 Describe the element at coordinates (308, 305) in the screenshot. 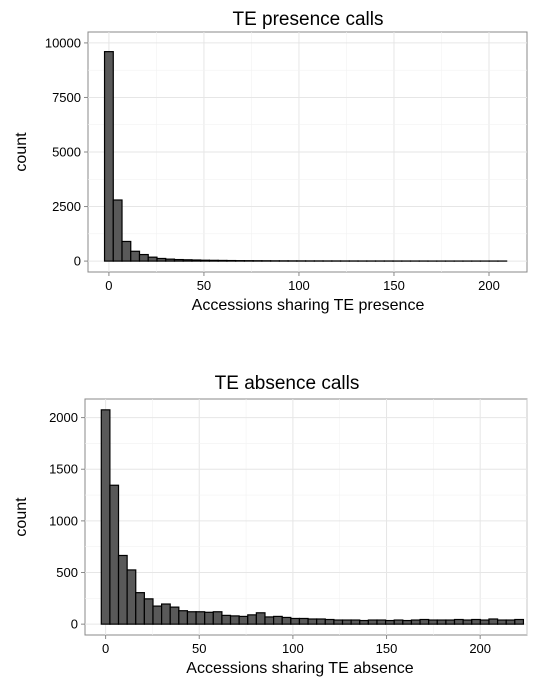

I see `presence-x-axis-label: Accessions sharing TE presence` at that location.